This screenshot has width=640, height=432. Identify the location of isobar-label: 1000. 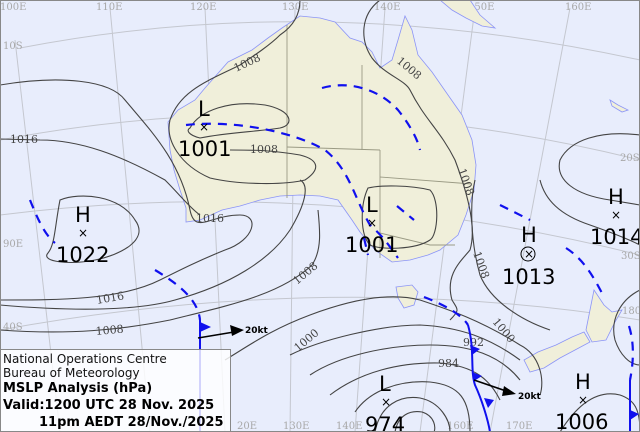
(307, 340).